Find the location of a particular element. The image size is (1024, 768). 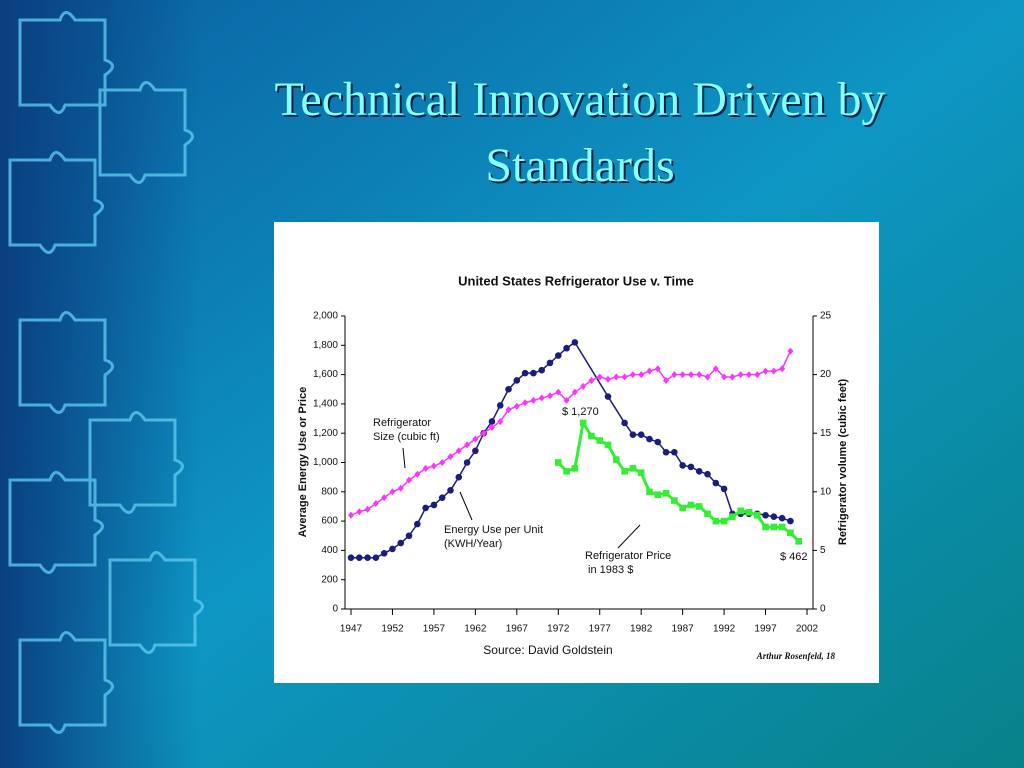

x-tick-label: 1962 is located at coordinates (475, 629).